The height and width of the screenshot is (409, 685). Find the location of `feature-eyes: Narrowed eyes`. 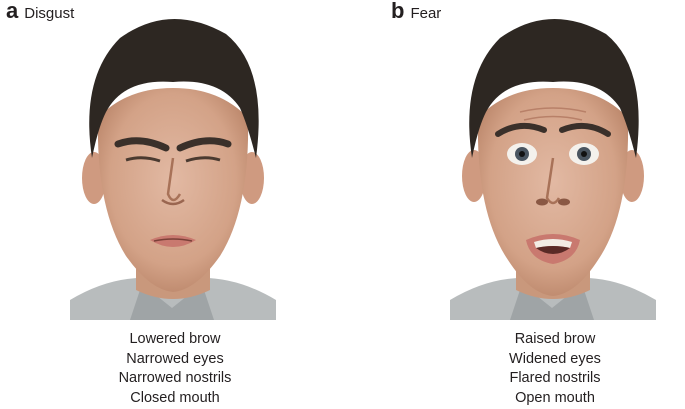

feature-eyes: Narrowed eyes is located at coordinates (175, 358).